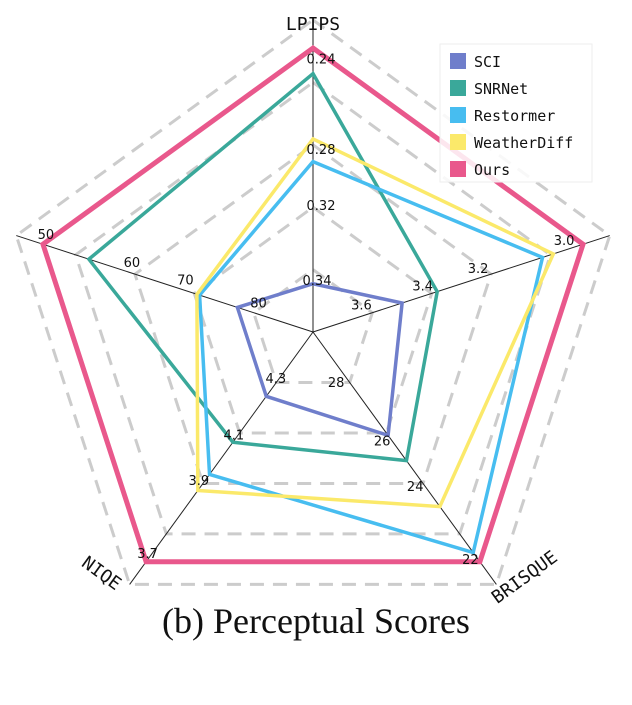 The height and width of the screenshot is (705, 632). What do you see at coordinates (321, 206) in the screenshot?
I see `tick-label: 0.32` at bounding box center [321, 206].